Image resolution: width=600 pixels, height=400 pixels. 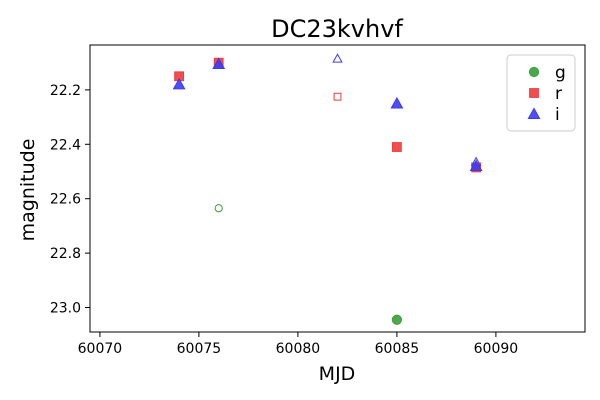 I want to click on y-tick-label: 23.0, so click(x=65, y=309).